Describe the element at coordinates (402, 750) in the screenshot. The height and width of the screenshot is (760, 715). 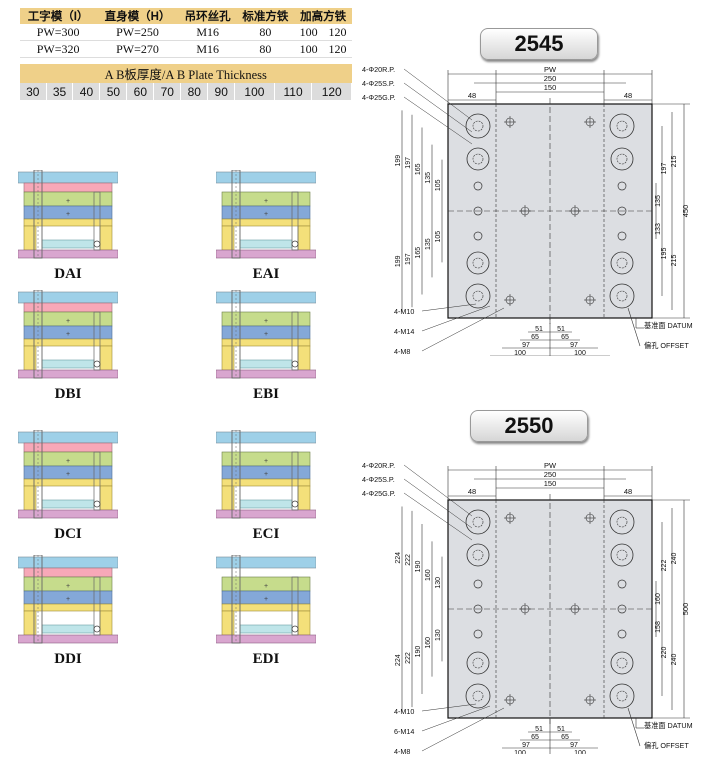
I see `callout-bottom-left: 4-M8` at that location.